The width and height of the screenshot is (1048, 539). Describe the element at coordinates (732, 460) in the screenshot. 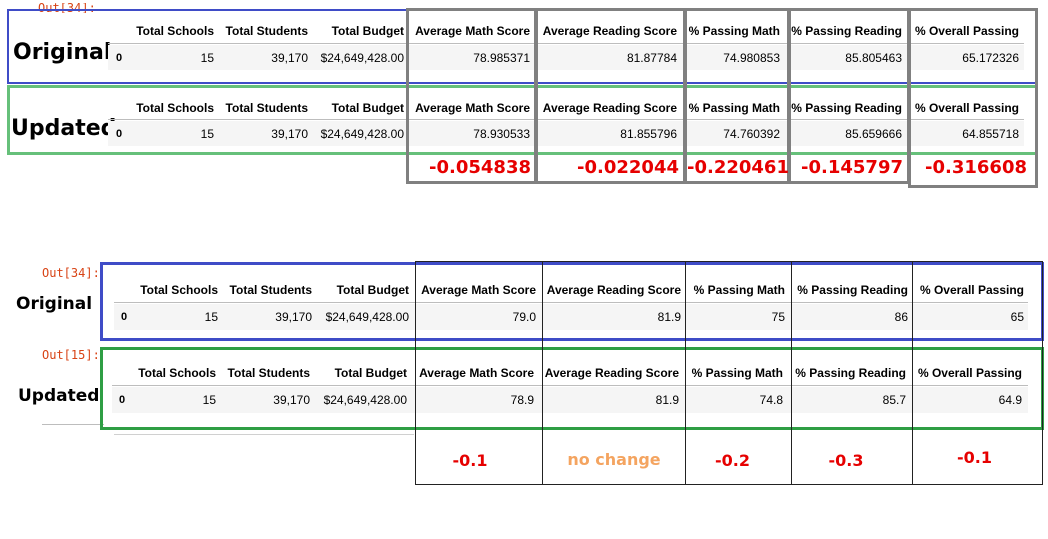

I see `diff-passing-math: -0.2` at that location.